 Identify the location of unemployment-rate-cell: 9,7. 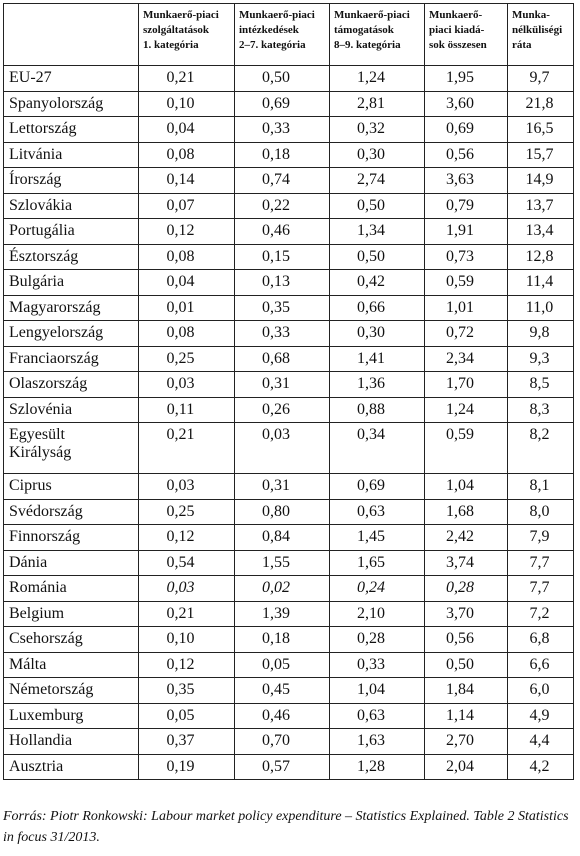
(540, 78).